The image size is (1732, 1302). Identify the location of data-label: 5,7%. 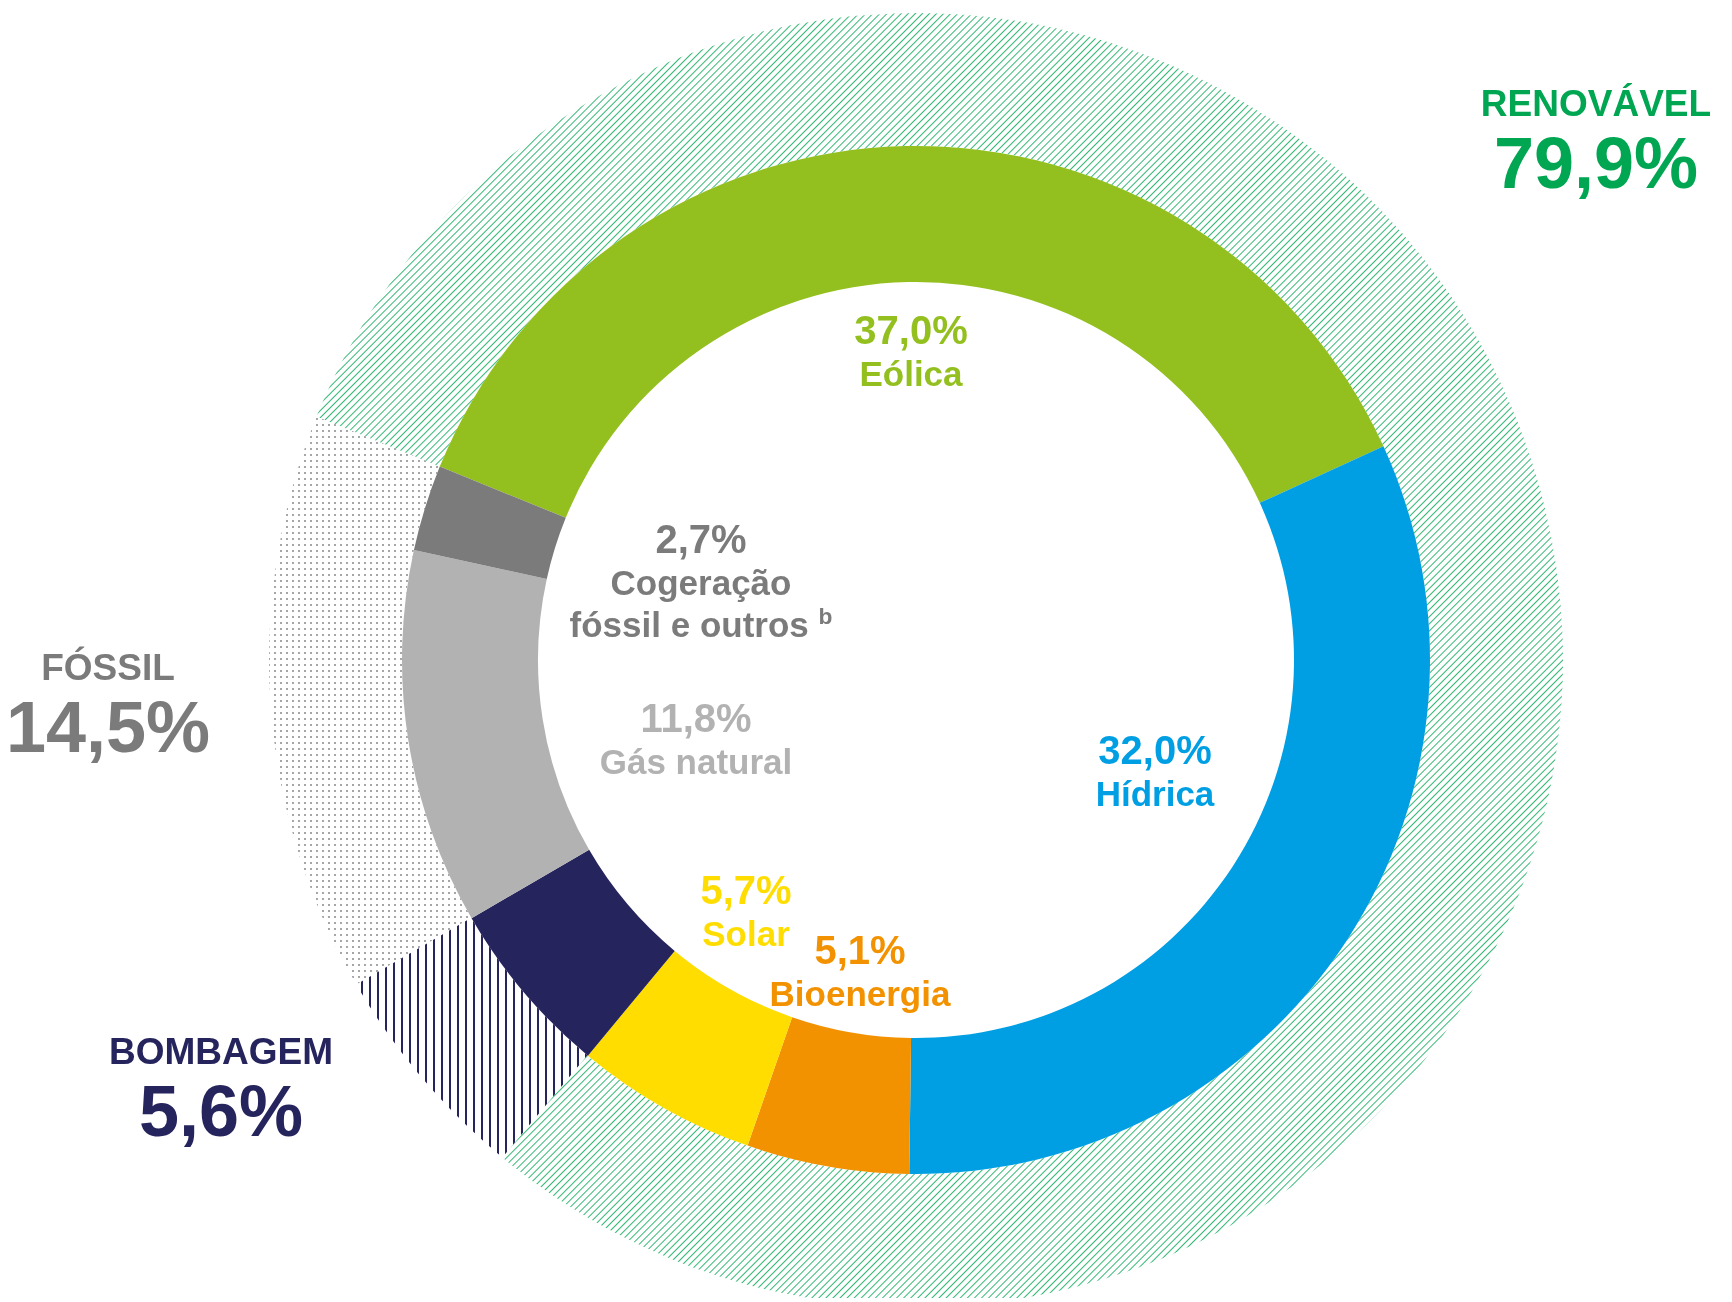
(746, 890).